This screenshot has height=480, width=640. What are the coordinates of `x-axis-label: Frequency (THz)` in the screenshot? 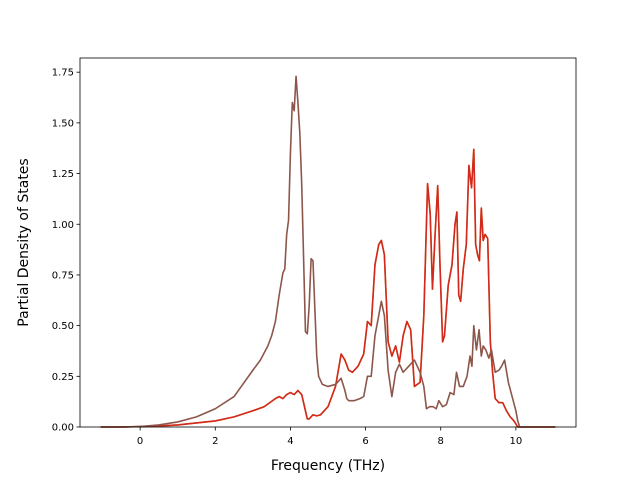 It's located at (328, 466).